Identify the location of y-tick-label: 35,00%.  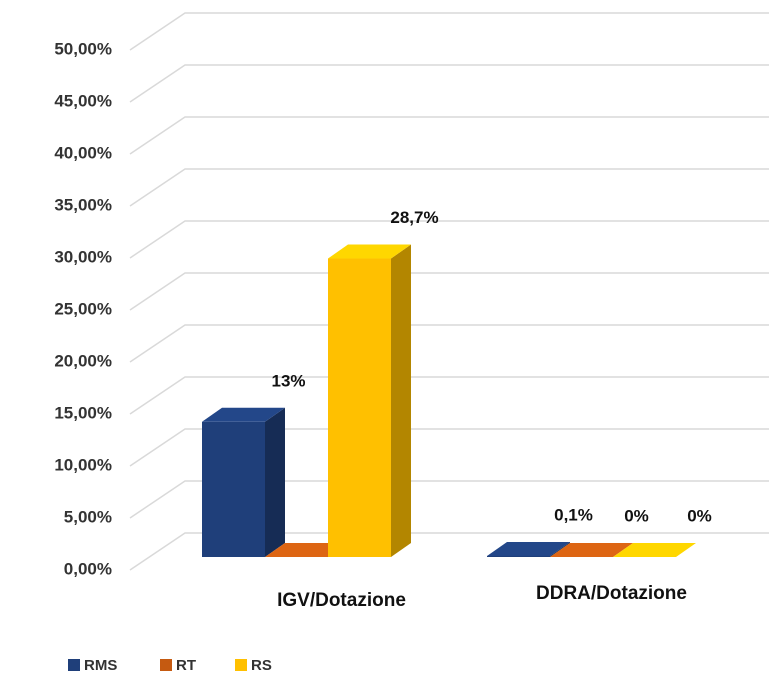
(83, 204).